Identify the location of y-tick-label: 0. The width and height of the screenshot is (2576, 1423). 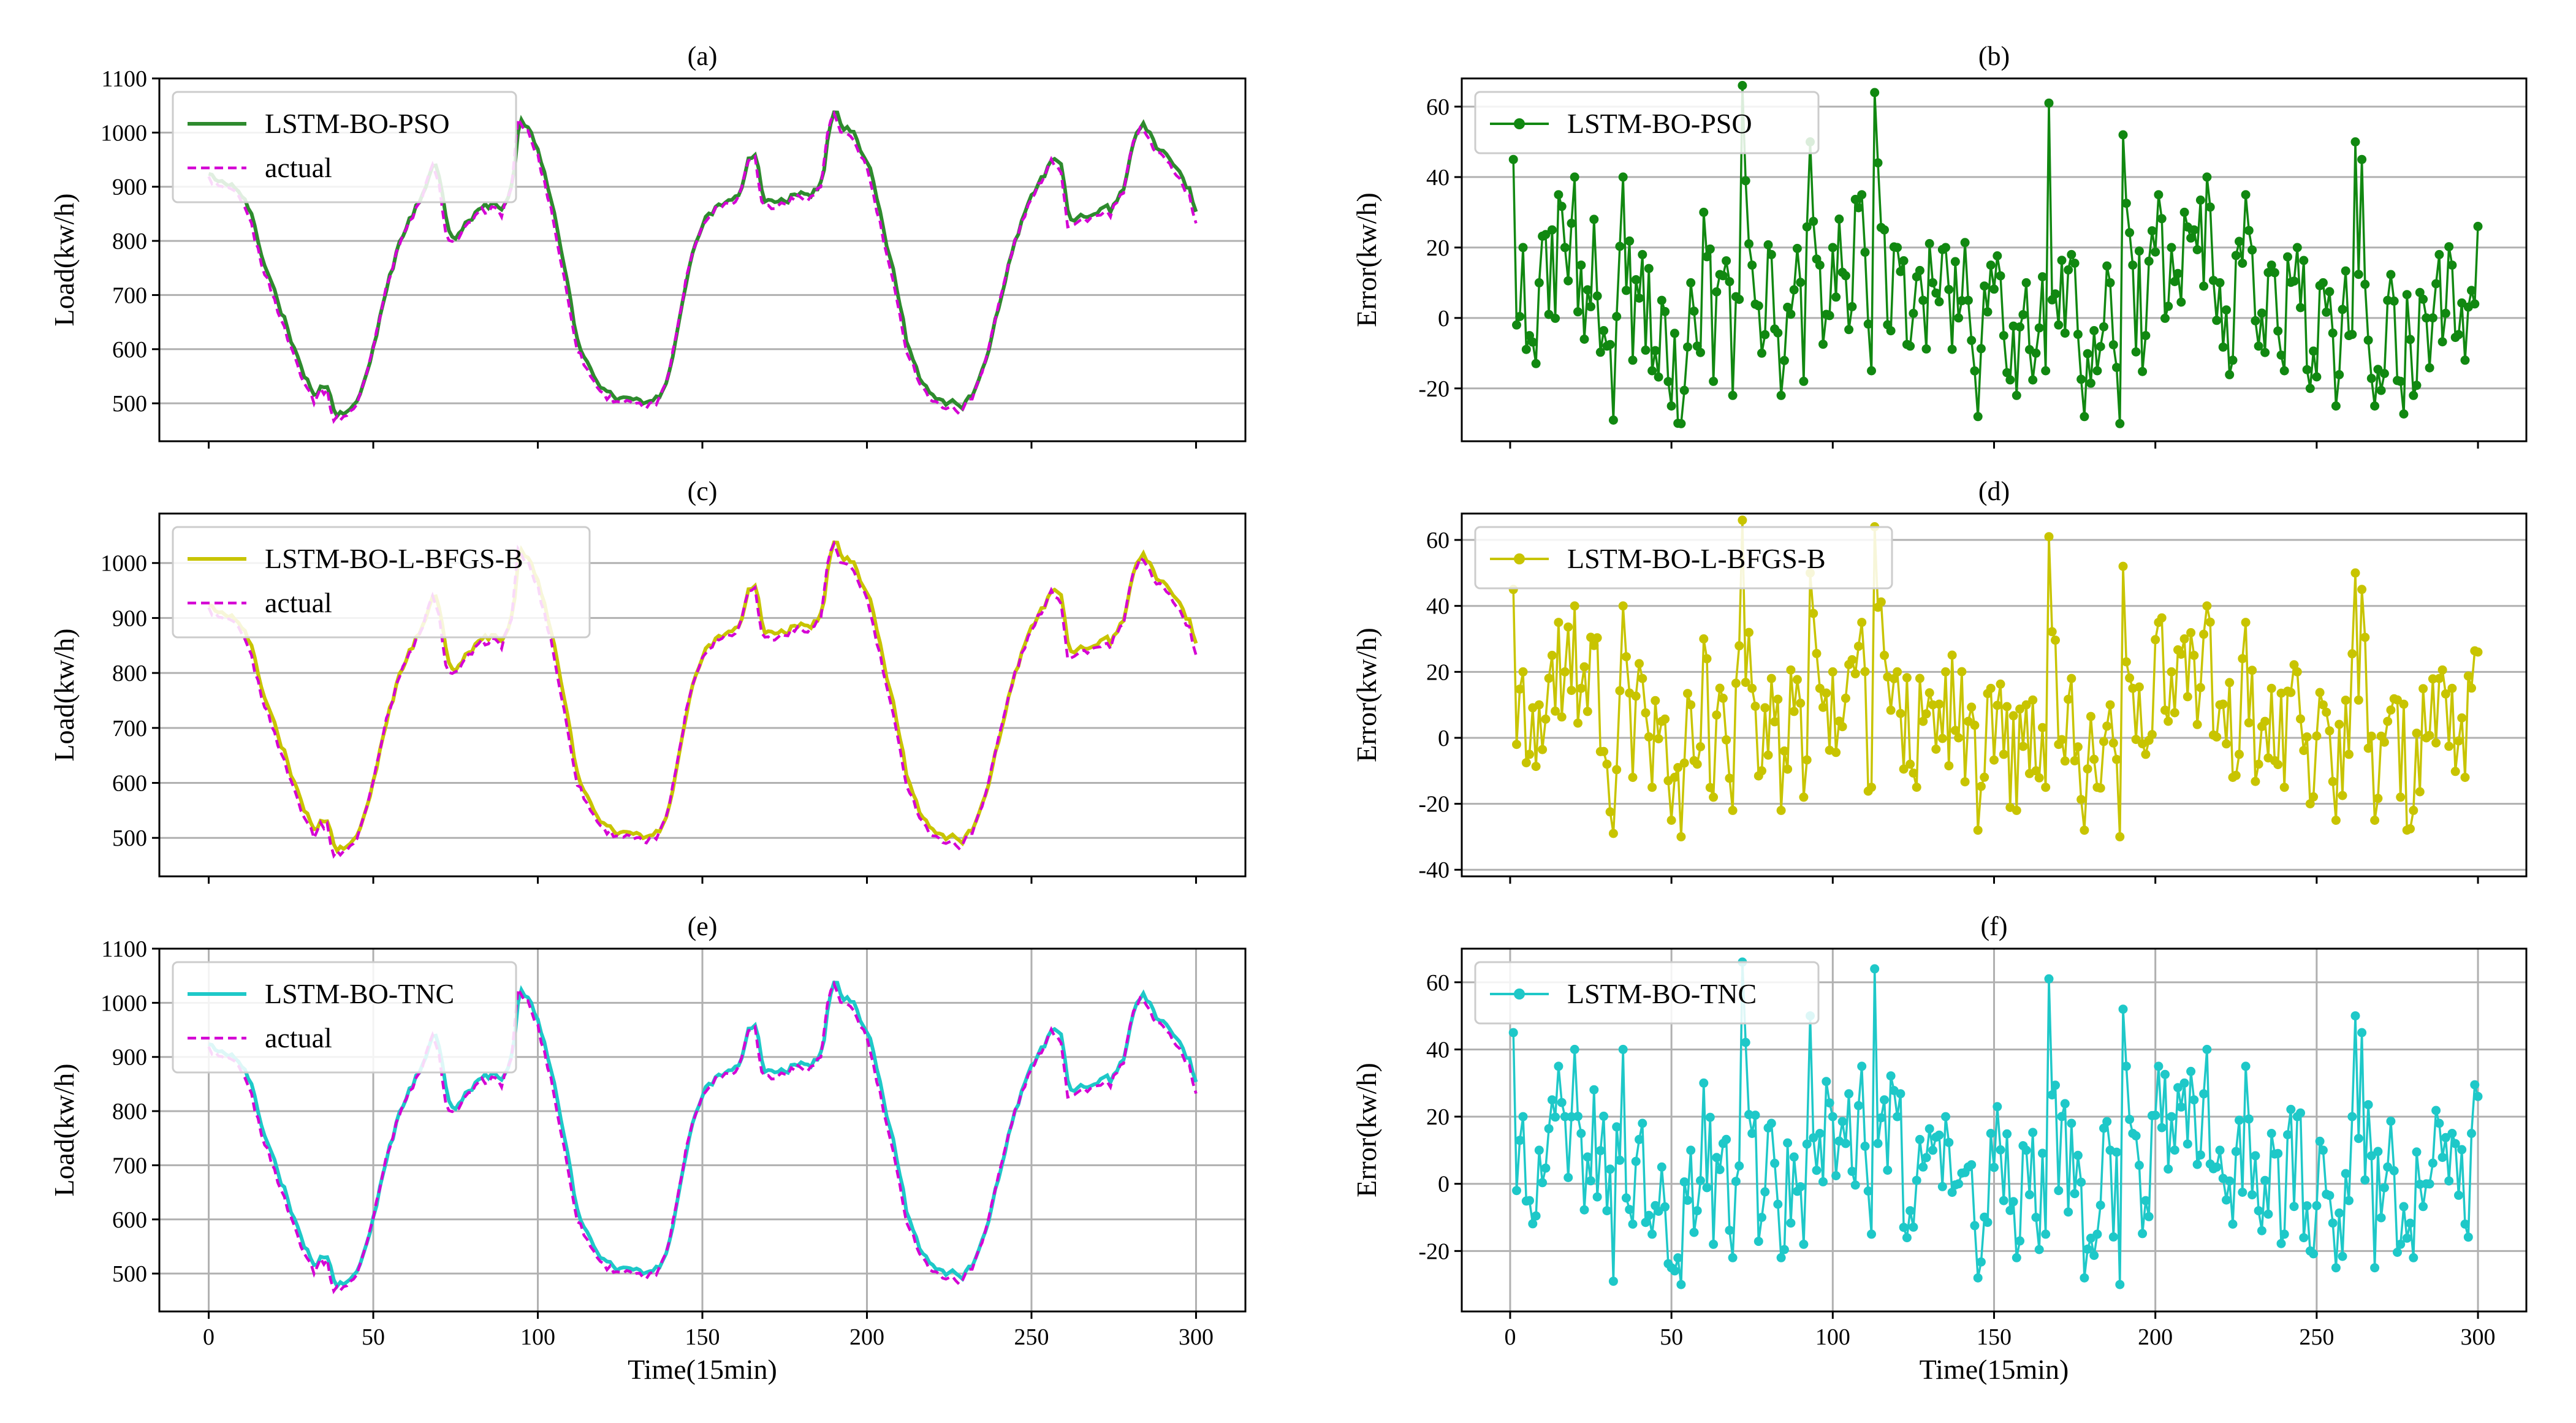
(1443, 319).